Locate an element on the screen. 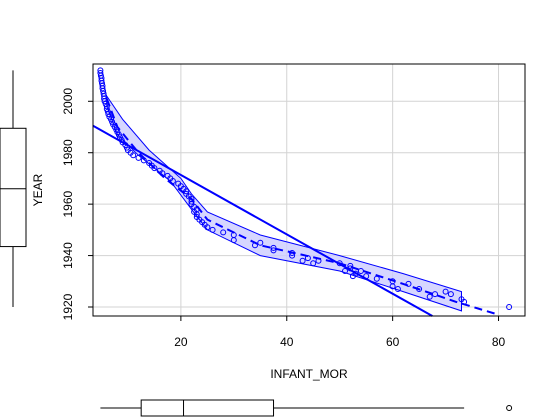  x-axis: 20 40 60 80 is located at coordinates (339, 332).